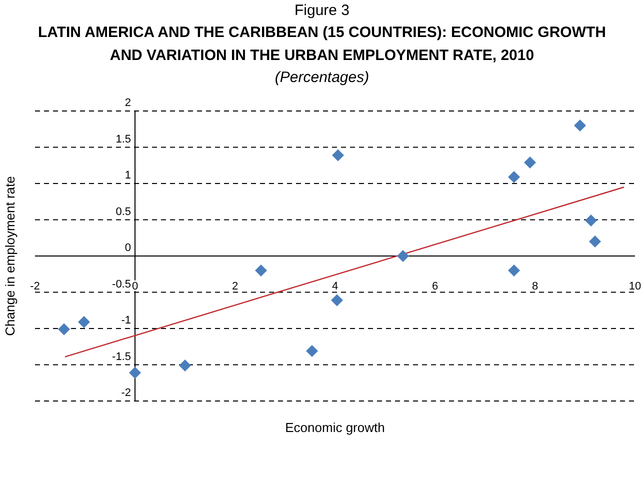 The height and width of the screenshot is (479, 644). What do you see at coordinates (121, 356) in the screenshot?
I see `y-tick-label: -1.5` at bounding box center [121, 356].